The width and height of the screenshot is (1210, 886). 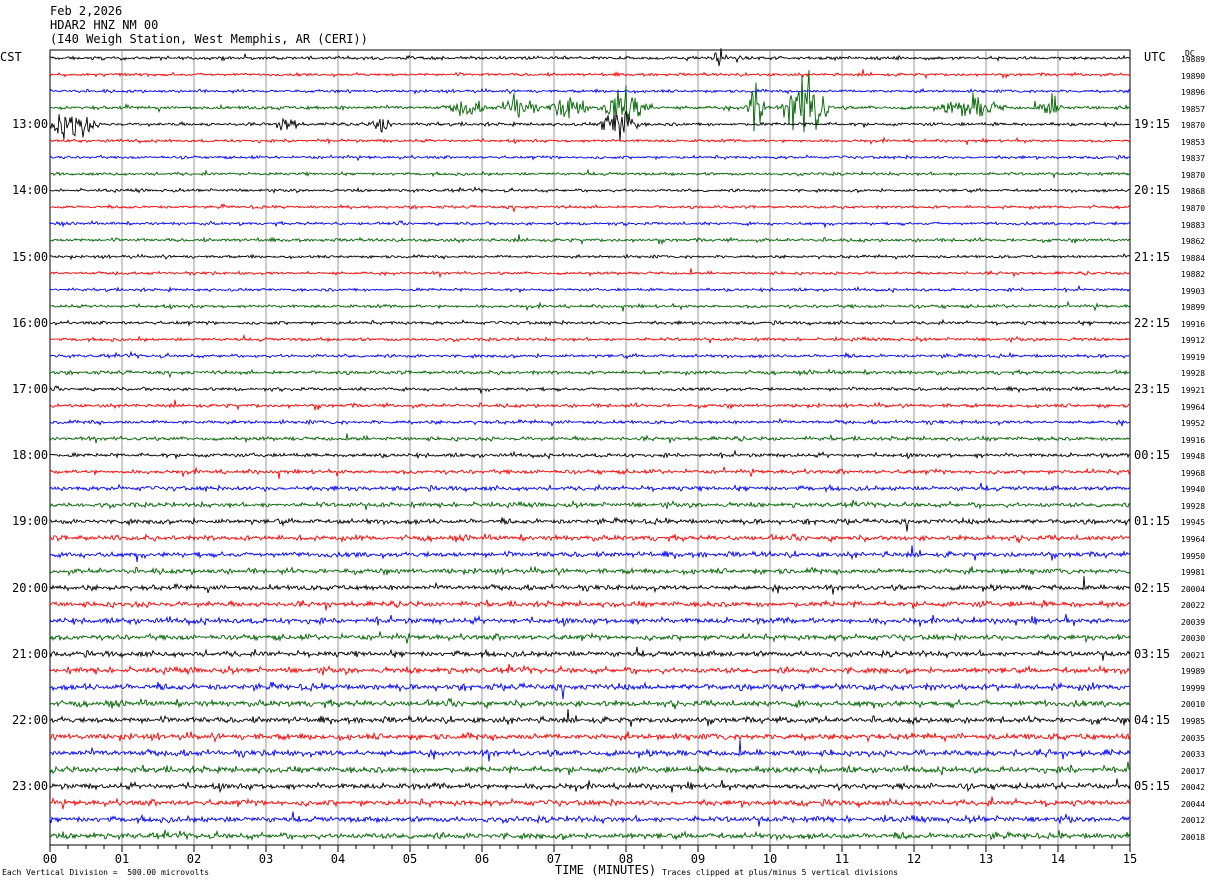 I want to click on dc-value: 19916, so click(x=1193, y=440).